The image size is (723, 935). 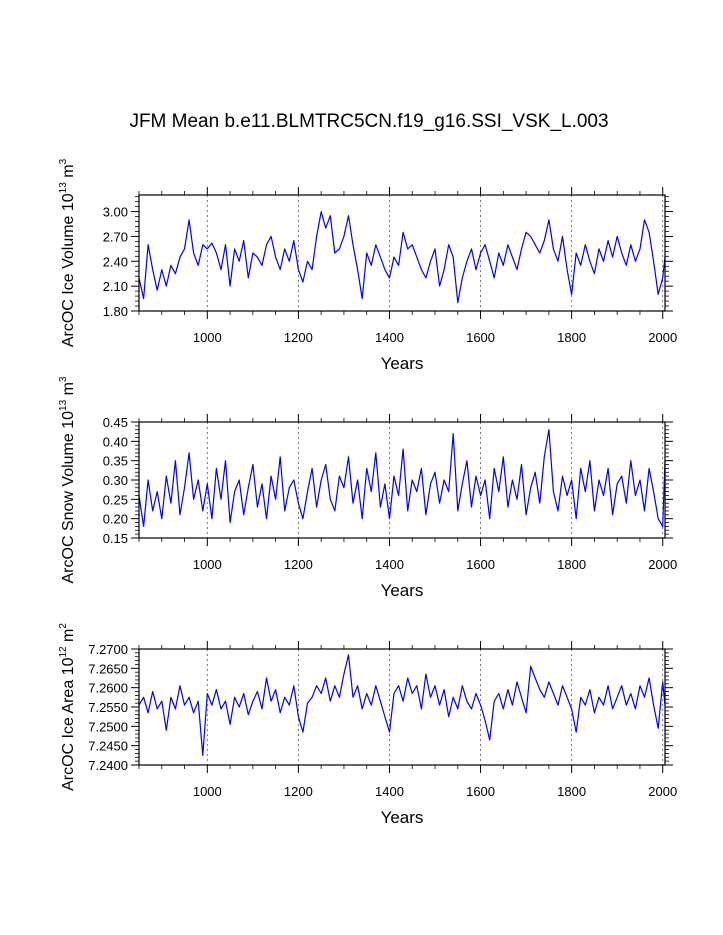 I want to click on ice-volume-frame, so click(x=402, y=253).